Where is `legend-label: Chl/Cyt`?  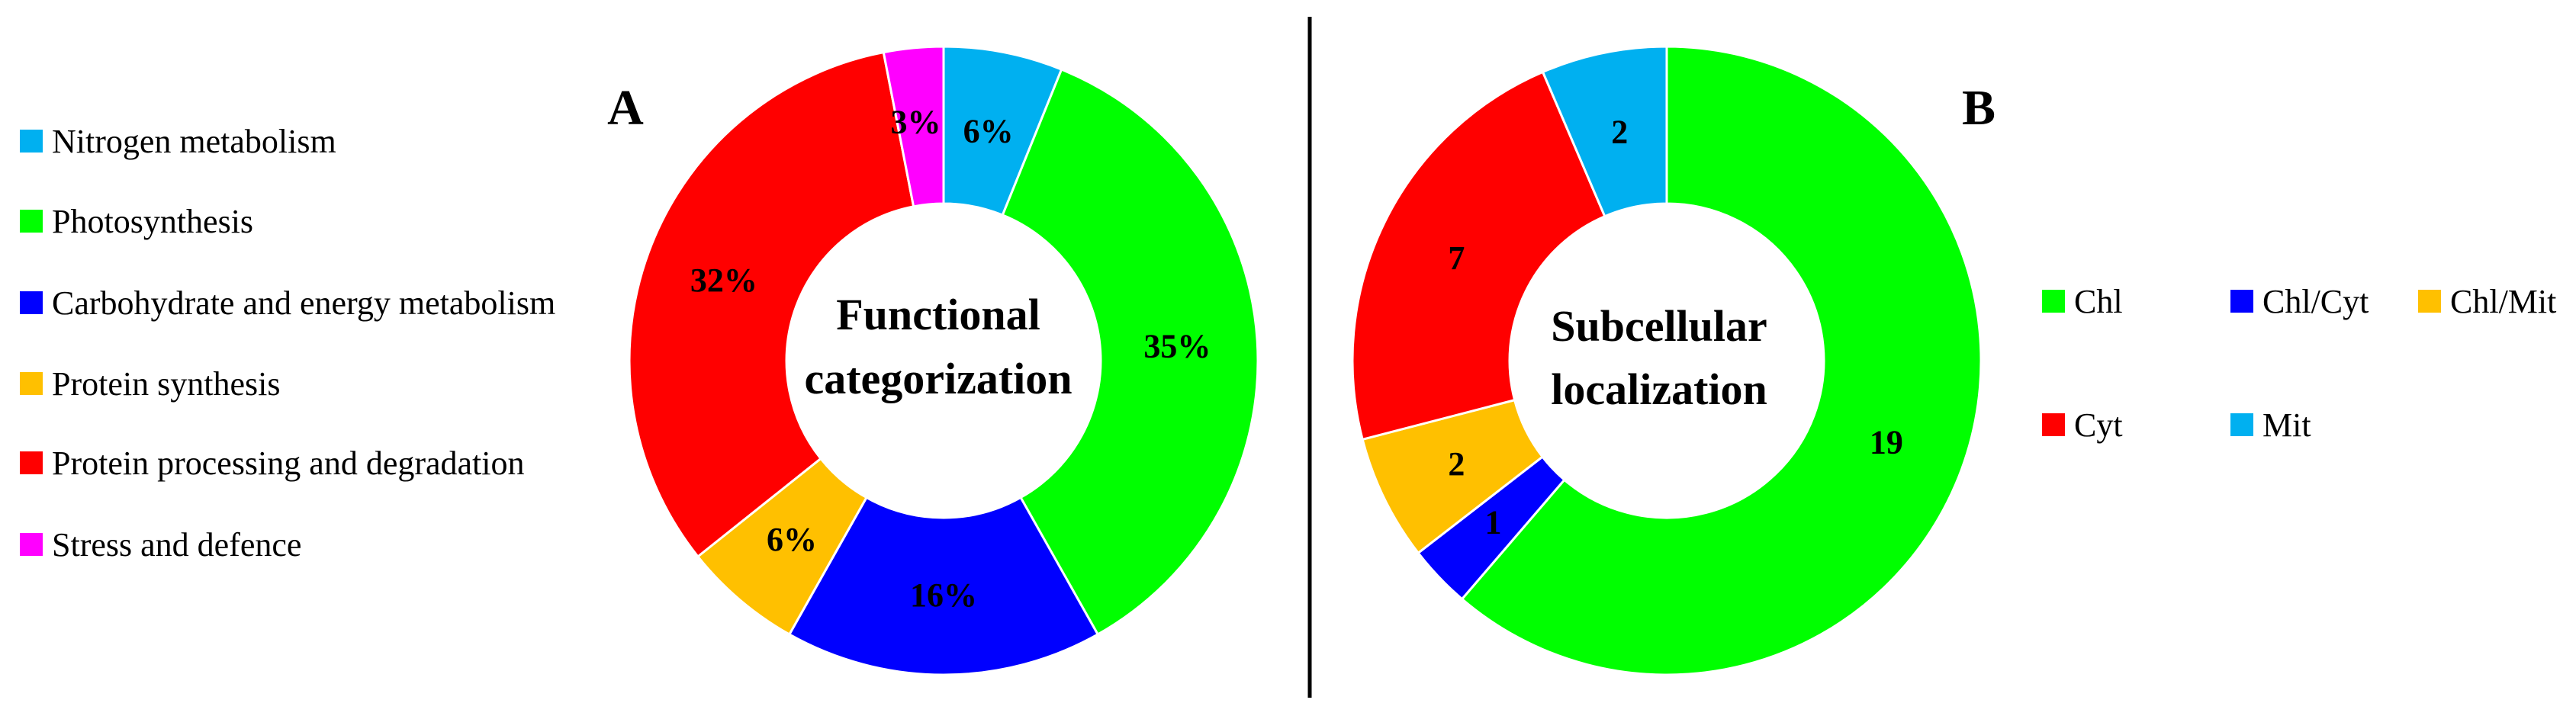 legend-label: Chl/Cyt is located at coordinates (2316, 302).